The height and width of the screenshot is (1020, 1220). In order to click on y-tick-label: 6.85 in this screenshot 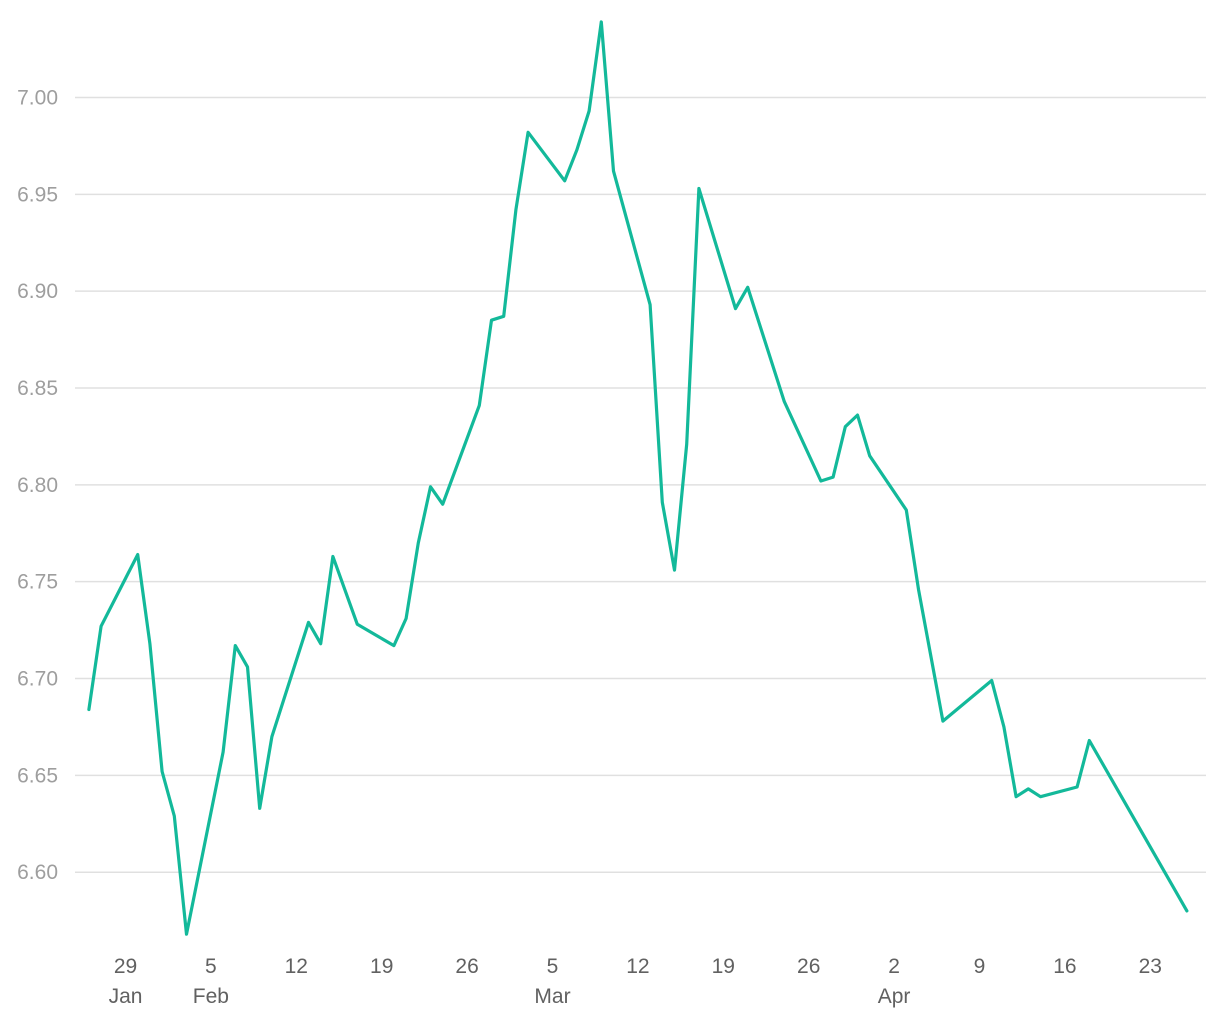, I will do `click(37, 388)`.